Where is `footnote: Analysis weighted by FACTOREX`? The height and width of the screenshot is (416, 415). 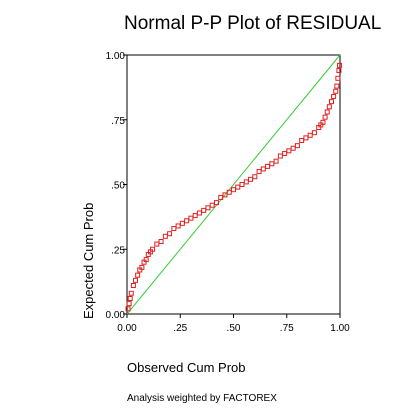 footnote: Analysis weighted by FACTOREX is located at coordinates (202, 398).